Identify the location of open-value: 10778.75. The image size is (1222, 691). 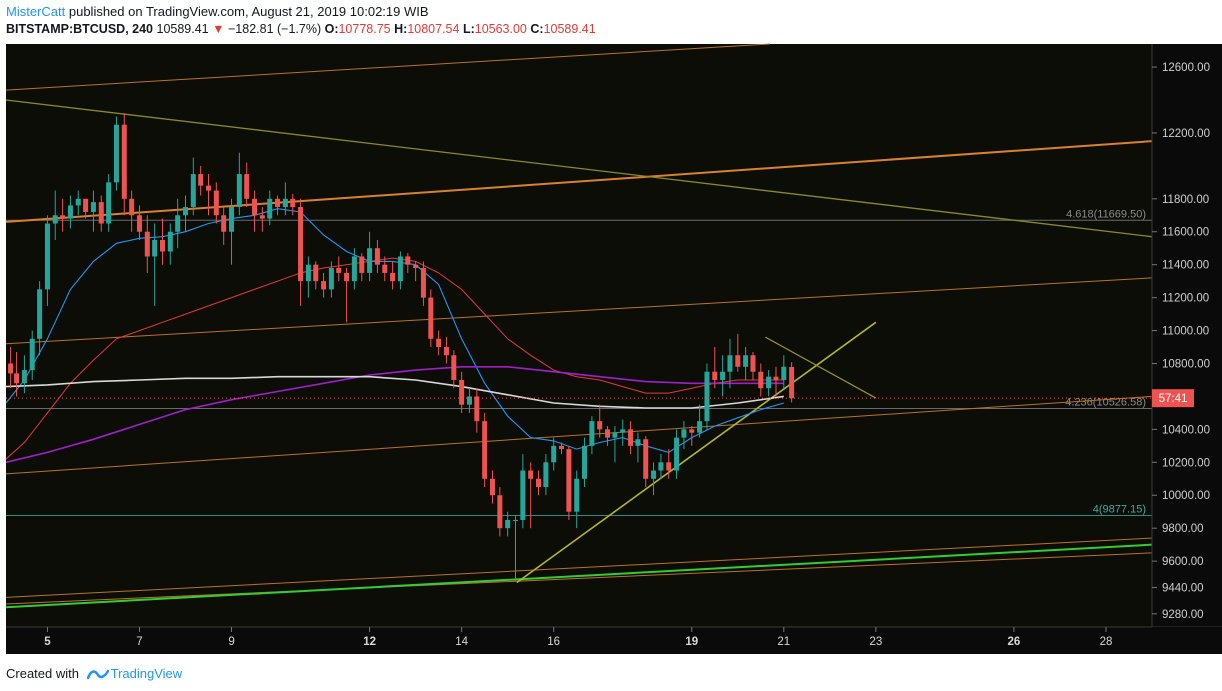
(364, 29).